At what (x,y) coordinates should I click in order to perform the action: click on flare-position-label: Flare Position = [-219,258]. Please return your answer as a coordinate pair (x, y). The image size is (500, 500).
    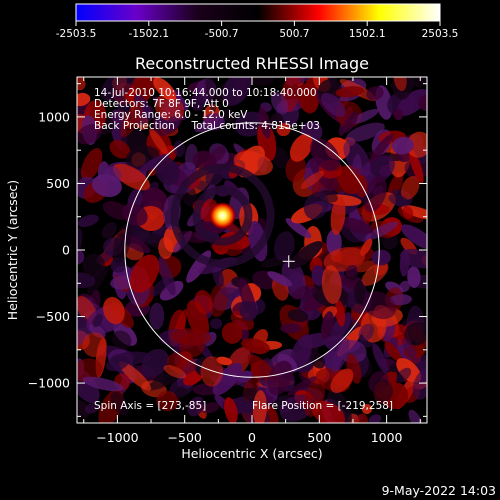
    Looking at the image, I should click on (322, 406).